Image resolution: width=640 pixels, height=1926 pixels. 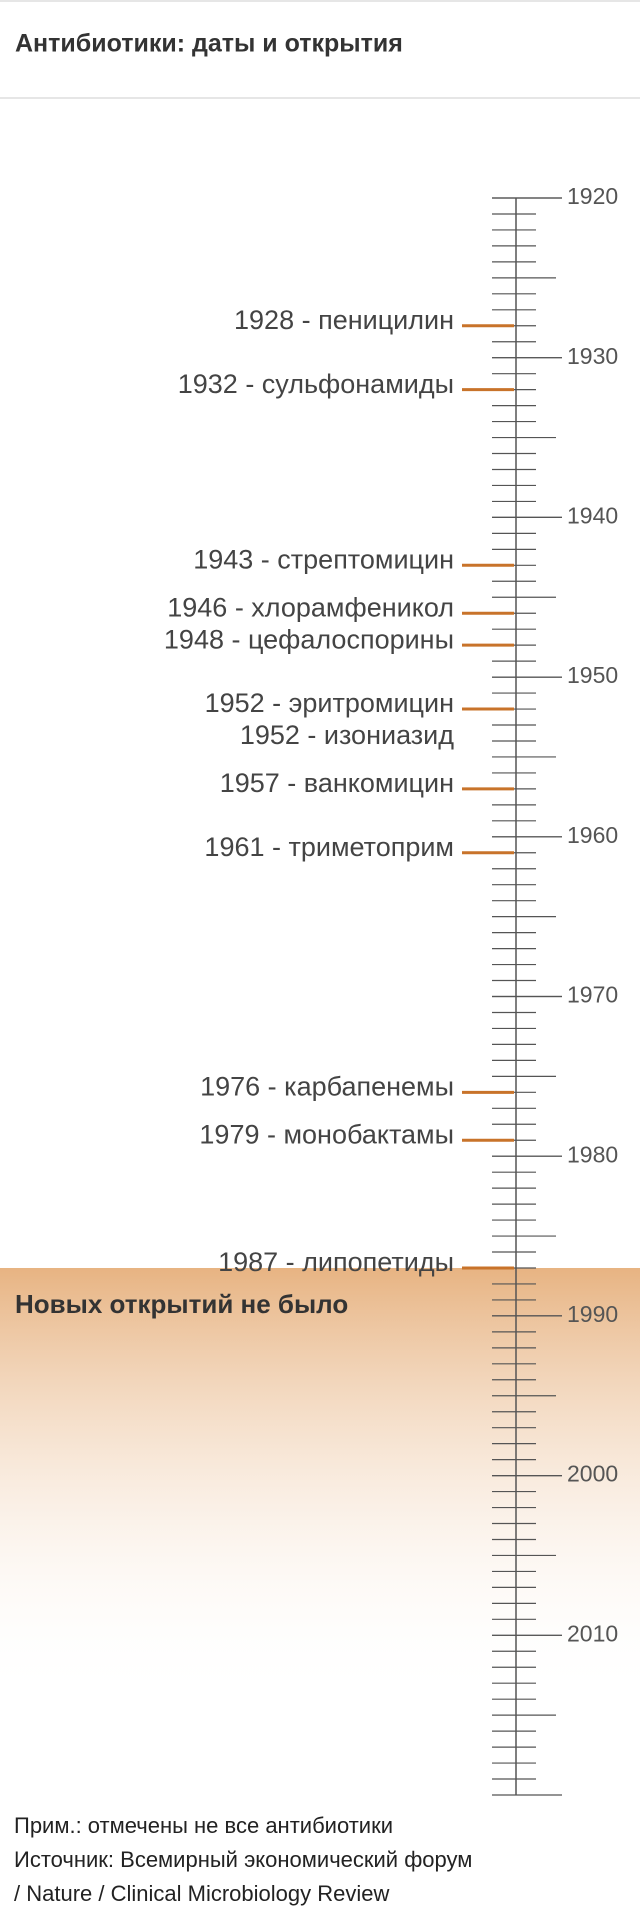 I want to click on y-tick-label: 1930, so click(x=592, y=356).